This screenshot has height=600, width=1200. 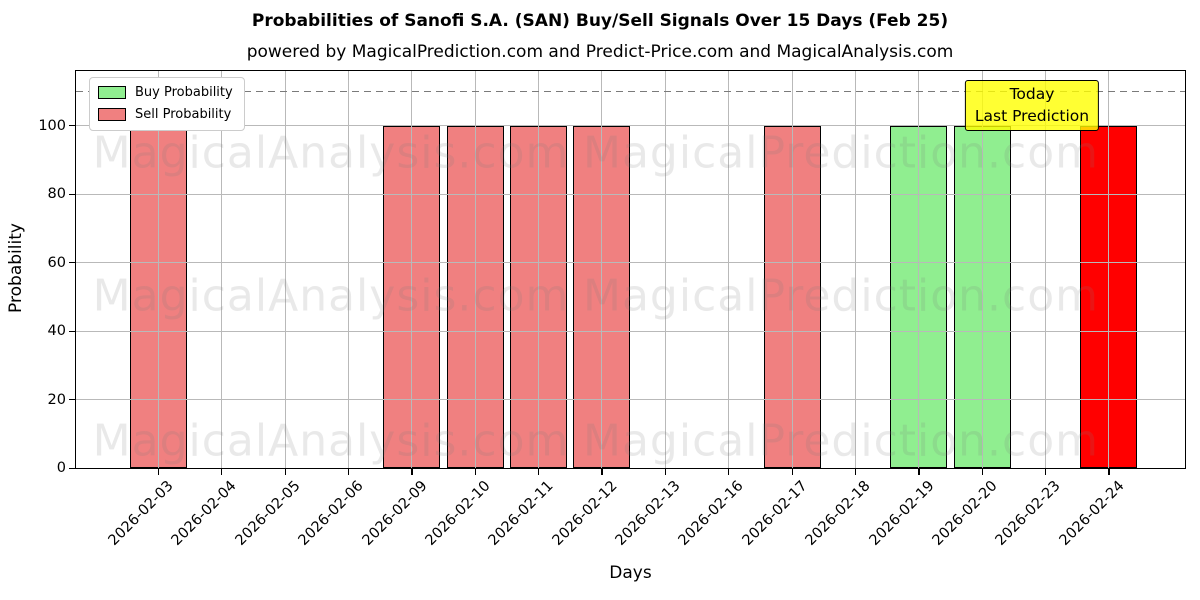 I want to click on x-tick-label: 2026-02-12, so click(x=585, y=513).